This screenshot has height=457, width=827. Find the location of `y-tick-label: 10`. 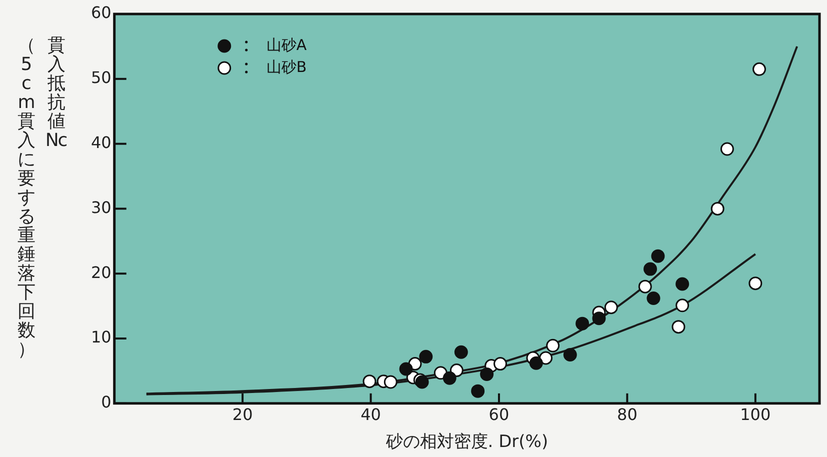

y-tick-label: 10 is located at coordinates (101, 337).